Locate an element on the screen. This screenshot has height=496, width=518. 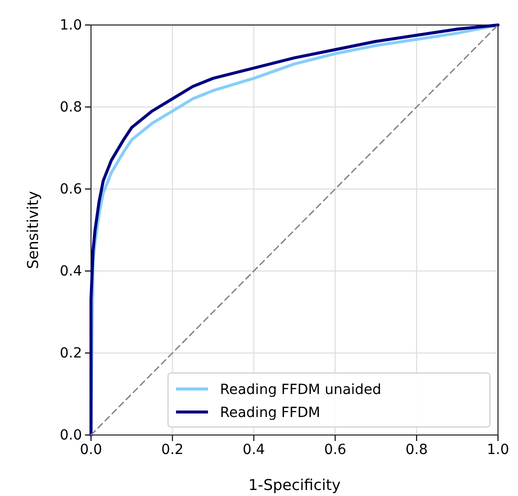
x-tick-label: 0.0 is located at coordinates (91, 450).